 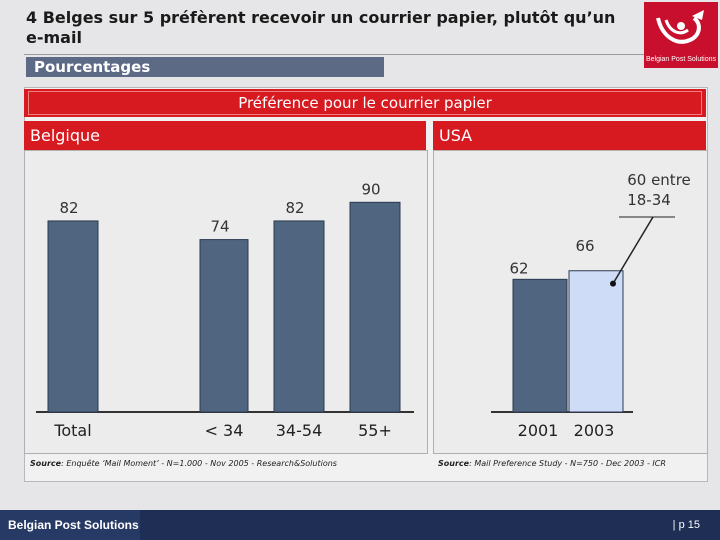 What do you see at coordinates (370, 189) in the screenshot?
I see `belgium-value-label-3: 90` at bounding box center [370, 189].